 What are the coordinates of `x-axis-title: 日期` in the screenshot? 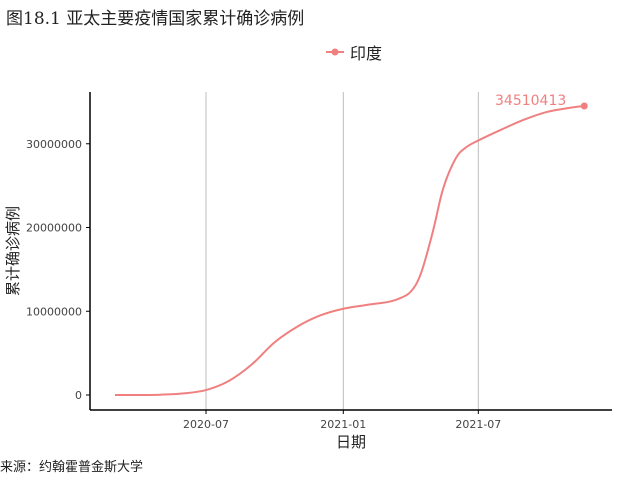 It's located at (351, 442).